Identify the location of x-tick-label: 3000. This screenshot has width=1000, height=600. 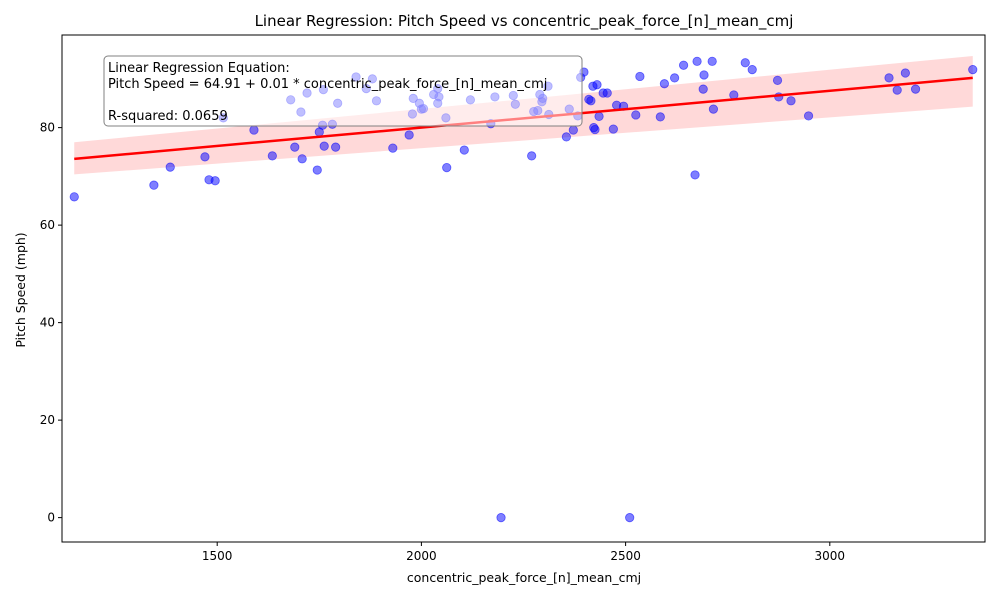
(830, 556).